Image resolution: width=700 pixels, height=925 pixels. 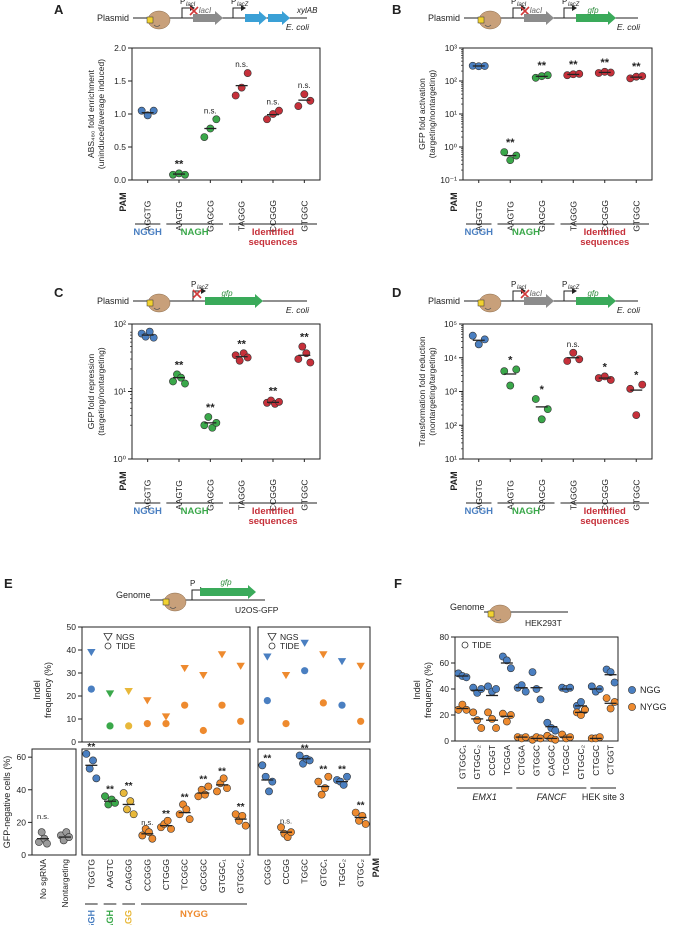 I want to click on y-tick-label: 1.5, so click(x=120, y=81).